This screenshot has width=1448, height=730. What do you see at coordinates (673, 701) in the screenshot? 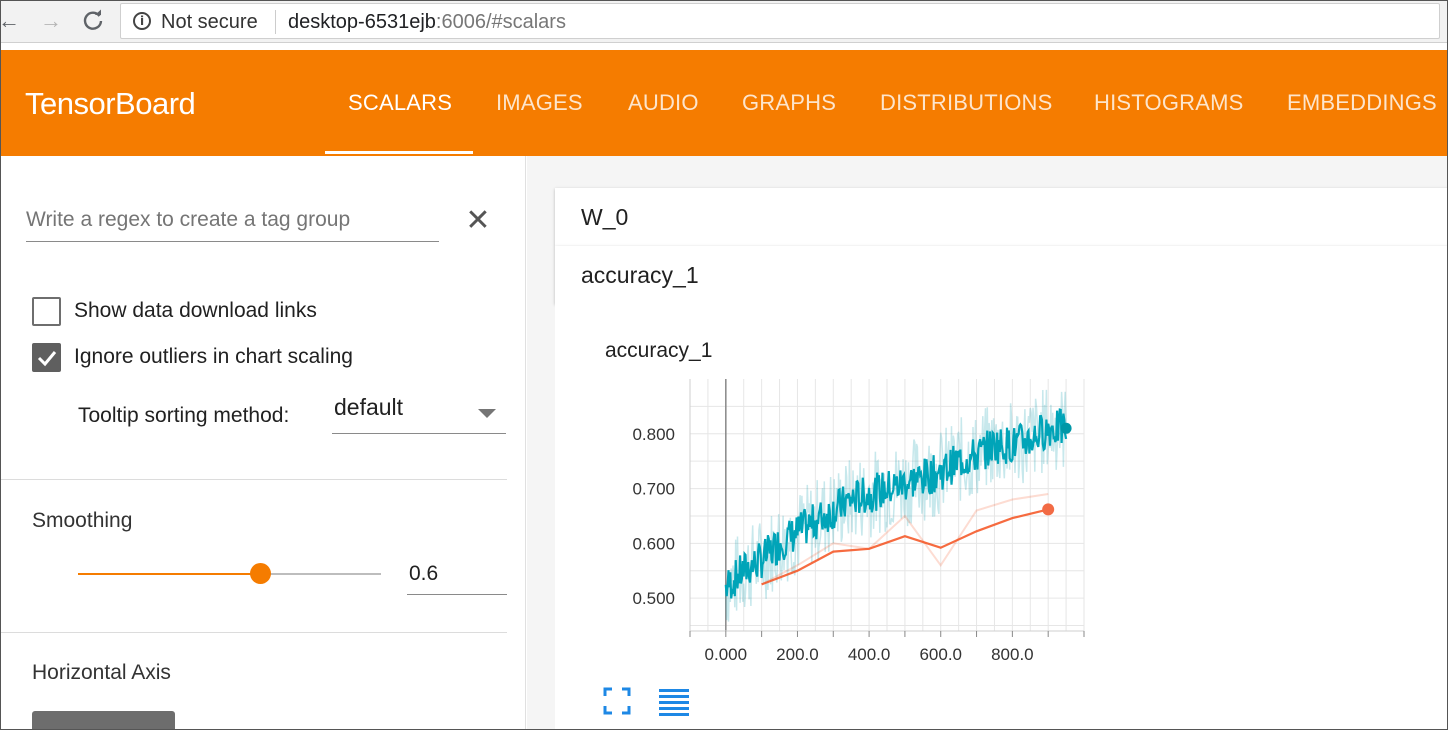
I see `data-table-icon` at bounding box center [673, 701].